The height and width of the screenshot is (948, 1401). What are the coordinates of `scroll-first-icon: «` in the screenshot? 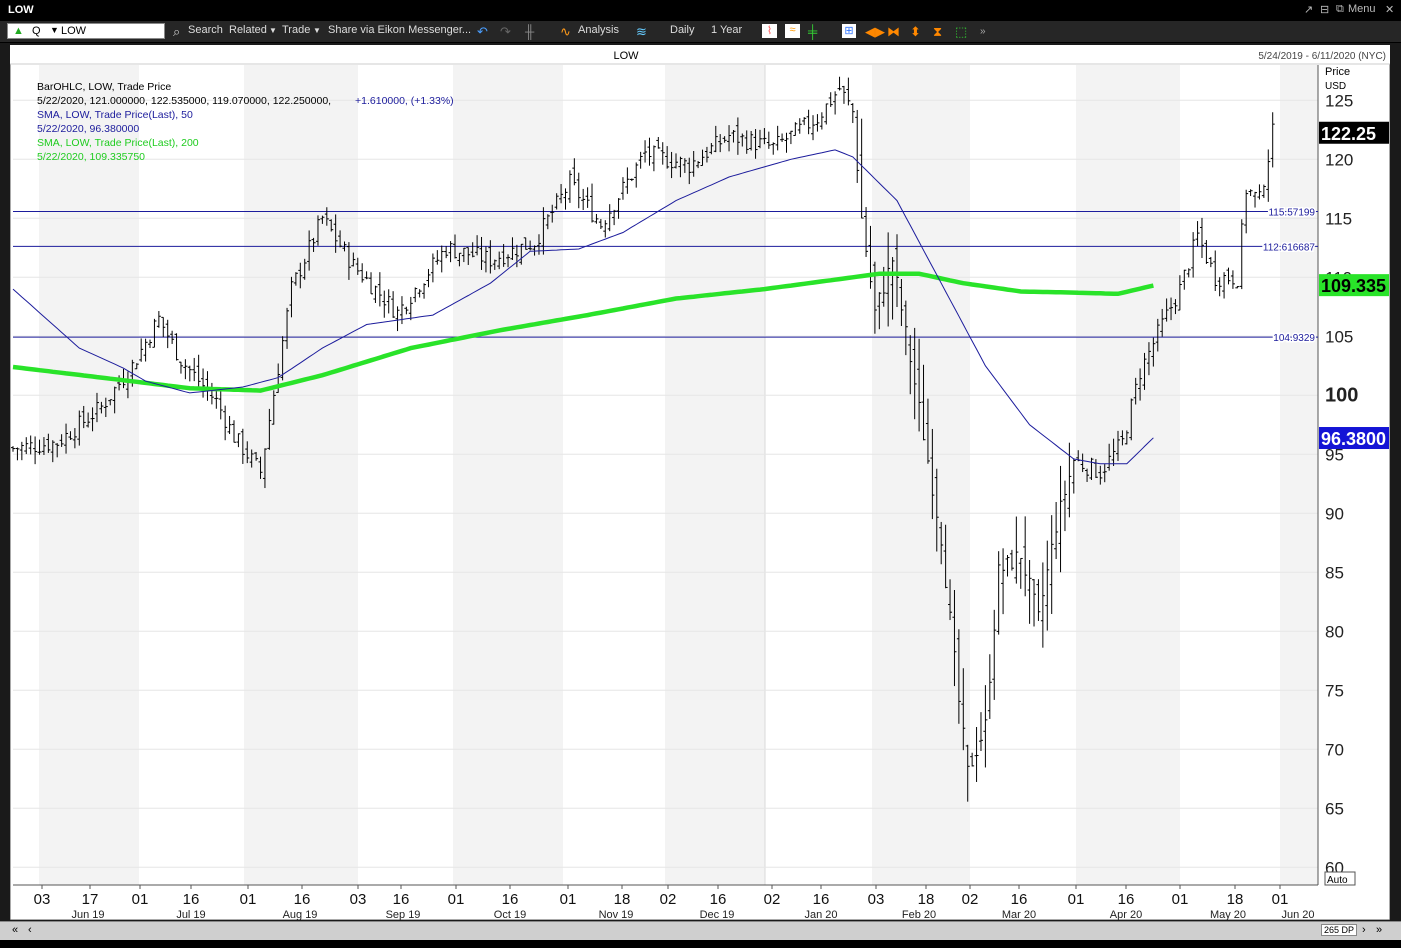 It's located at (15, 930).